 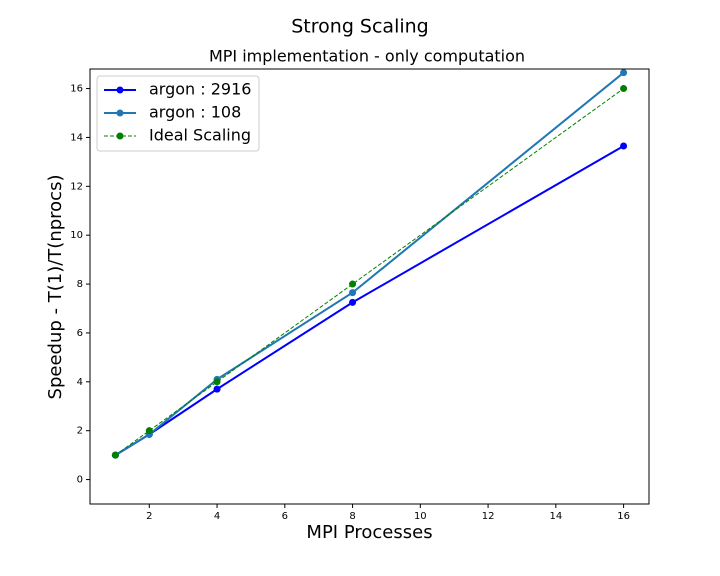 I want to click on x-tick-label: 12, so click(x=488, y=516).